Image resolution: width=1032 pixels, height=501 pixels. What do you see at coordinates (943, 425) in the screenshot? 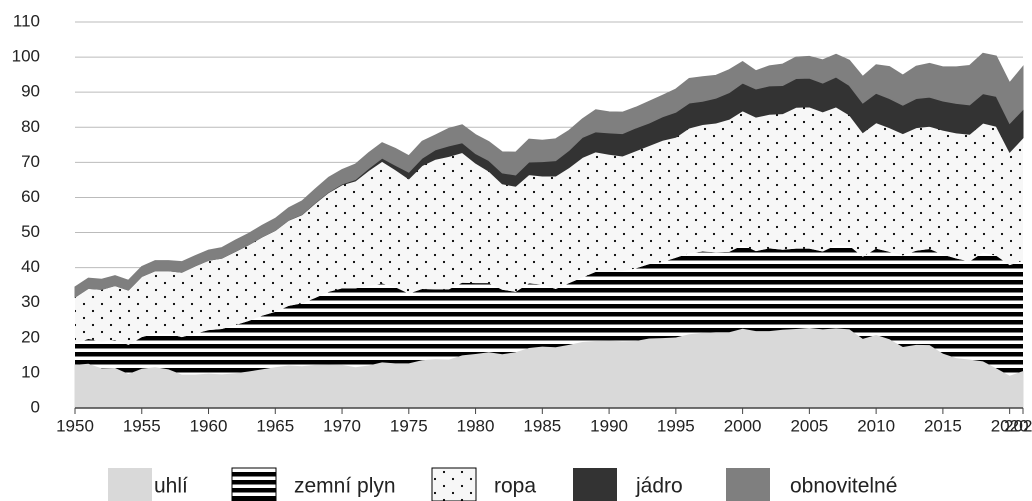
I see `x-tick-label: 2015` at bounding box center [943, 425].